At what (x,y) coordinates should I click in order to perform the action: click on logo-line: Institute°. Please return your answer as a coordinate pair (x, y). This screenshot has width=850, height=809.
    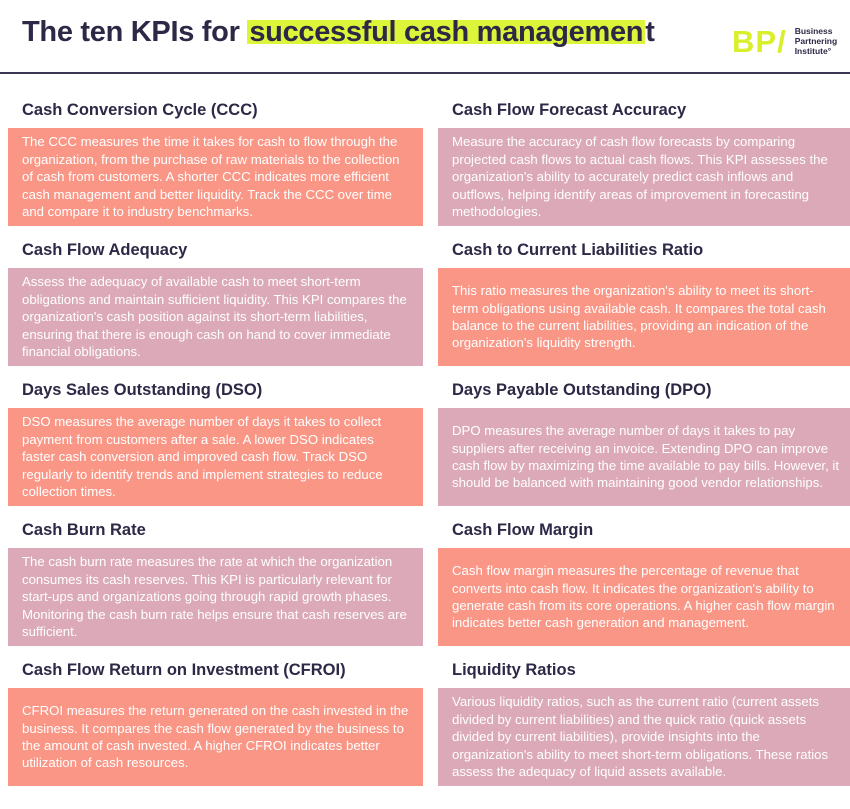
    Looking at the image, I should click on (813, 51).